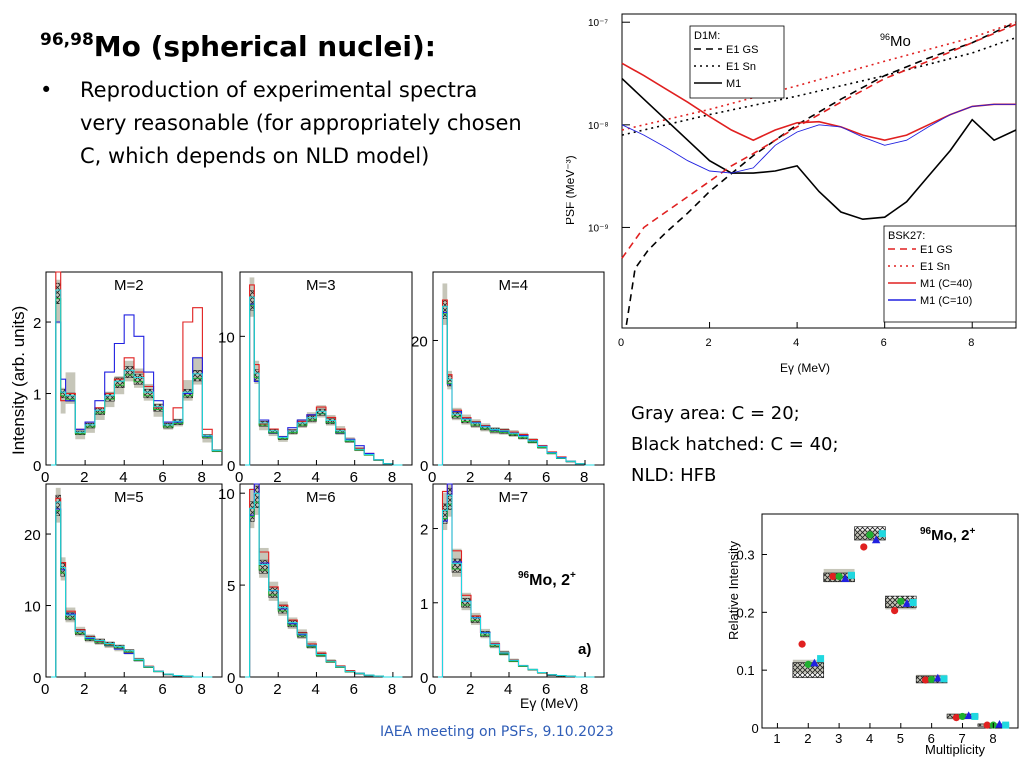 Image resolution: width=1024 pixels, height=768 pixels. Describe the element at coordinates (621, 343) in the screenshot. I see `psf-x-tick-label: 0` at that location.